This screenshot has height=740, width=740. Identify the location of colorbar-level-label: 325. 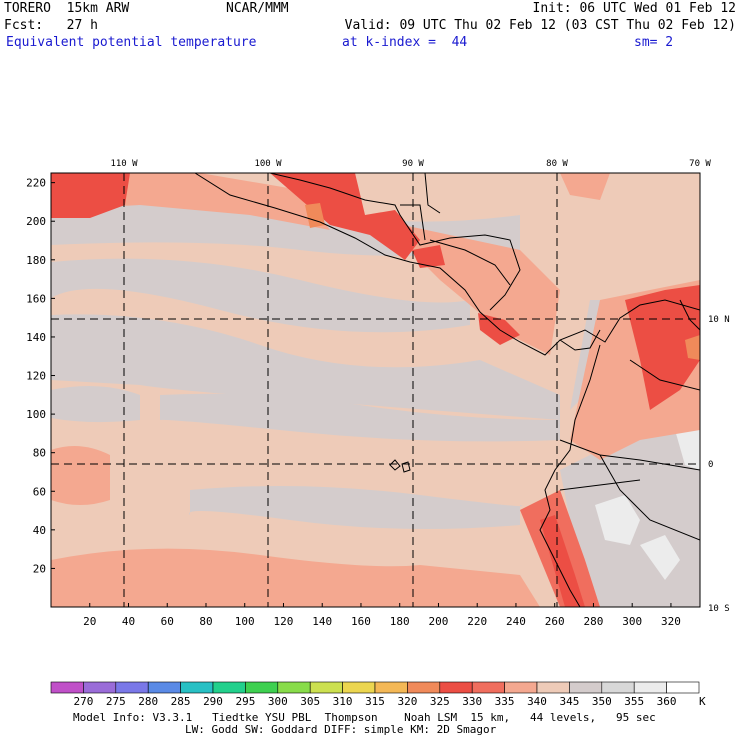
(440, 701).